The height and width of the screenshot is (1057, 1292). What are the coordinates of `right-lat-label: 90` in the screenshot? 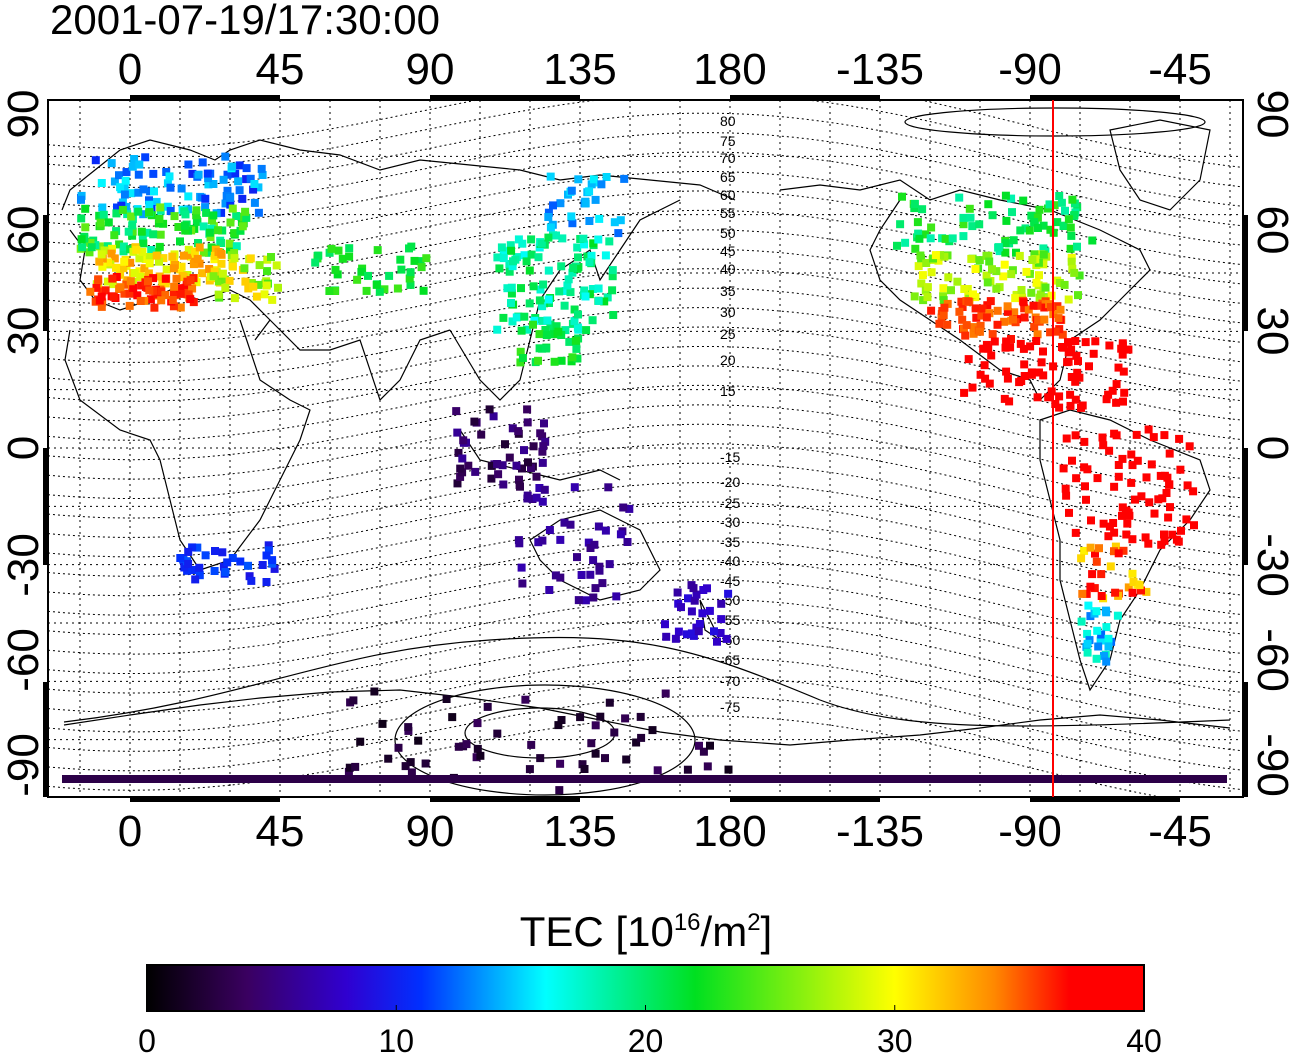 It's located at (1270, 114).